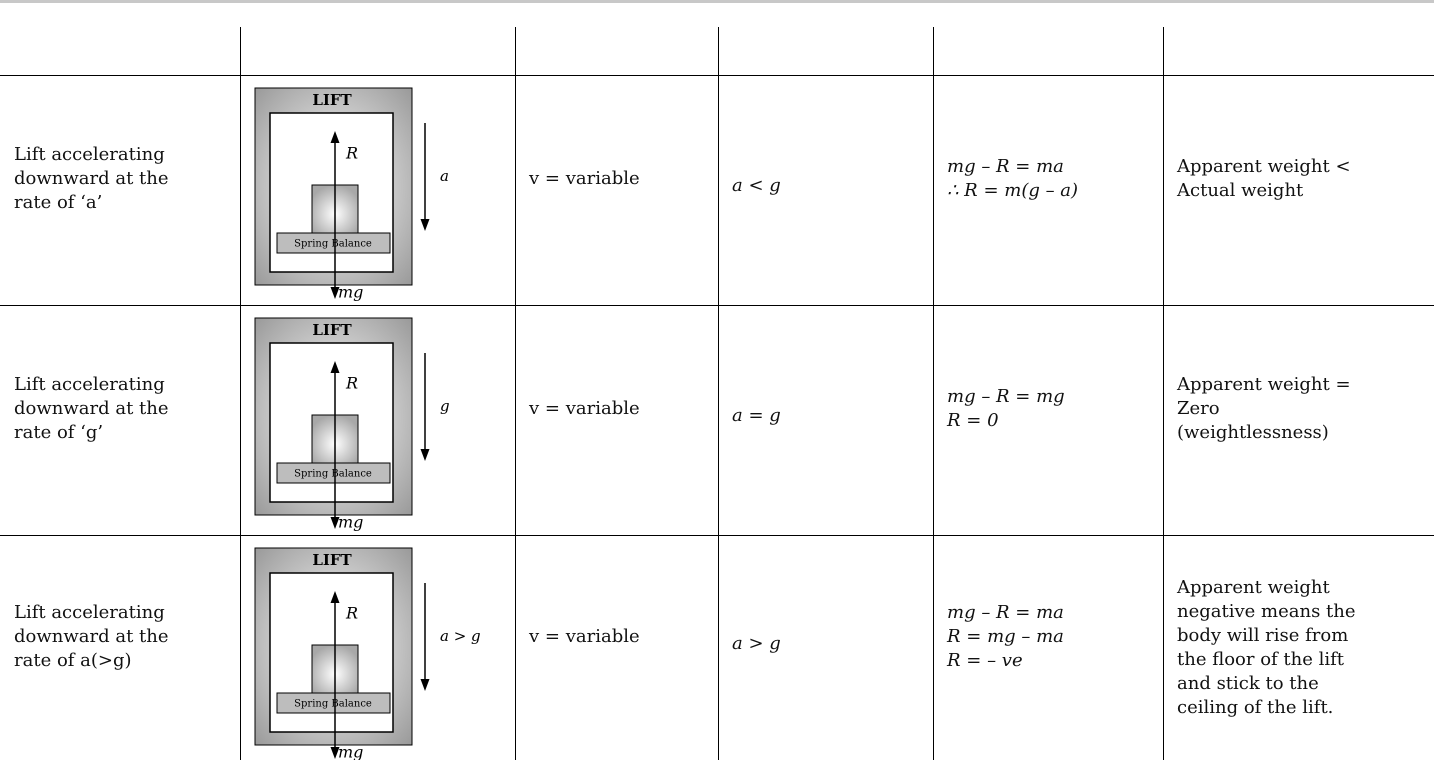 Image resolution: width=1434 pixels, height=760 pixels. I want to click on result-line: Zero, so click(1198, 408).